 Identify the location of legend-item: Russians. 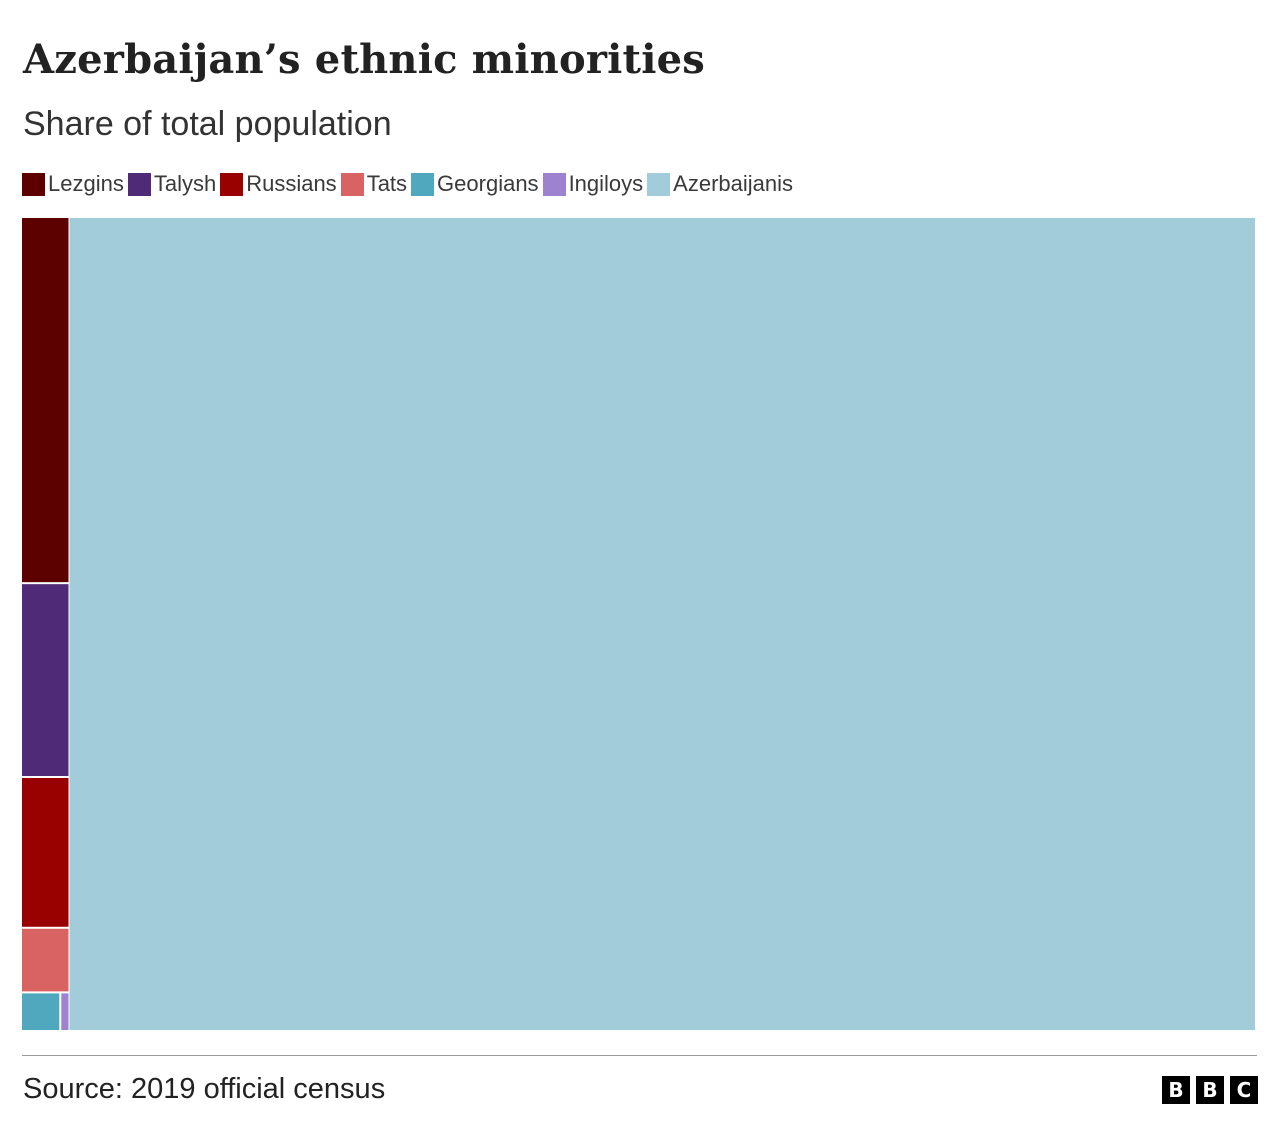
(278, 184).